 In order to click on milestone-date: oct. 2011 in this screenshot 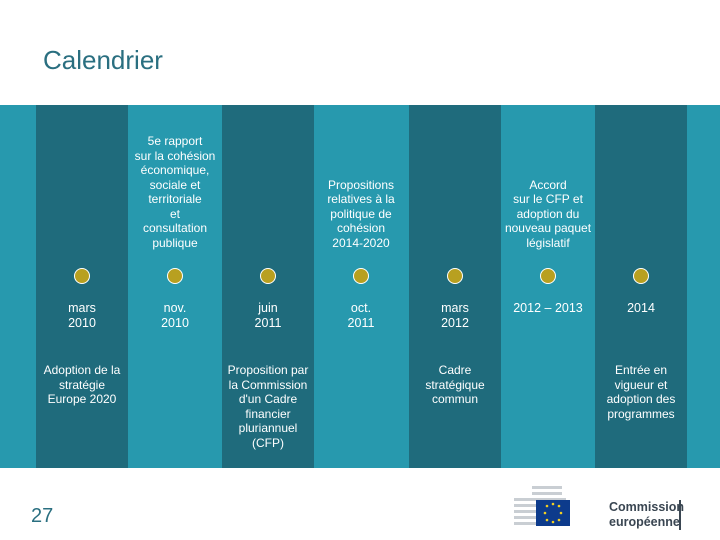, I will do `click(361, 316)`.